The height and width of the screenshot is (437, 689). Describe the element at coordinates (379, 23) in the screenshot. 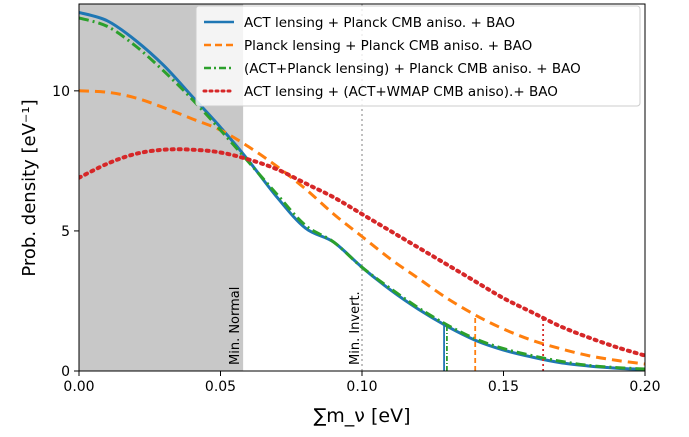

I see `legend-label-0: ACT lensing + Planck CMB aniso. + BAO` at that location.